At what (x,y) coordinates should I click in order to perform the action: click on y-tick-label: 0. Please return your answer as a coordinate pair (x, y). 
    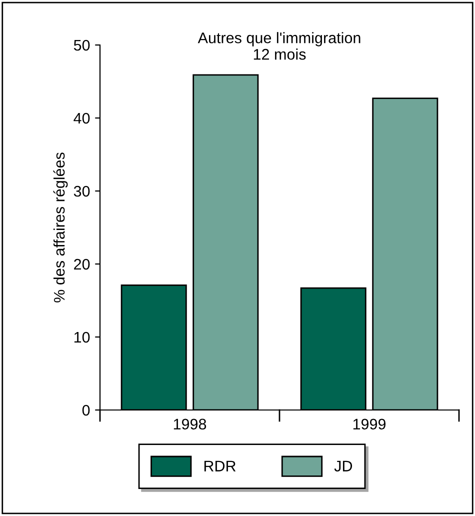
    Looking at the image, I should click on (86, 410).